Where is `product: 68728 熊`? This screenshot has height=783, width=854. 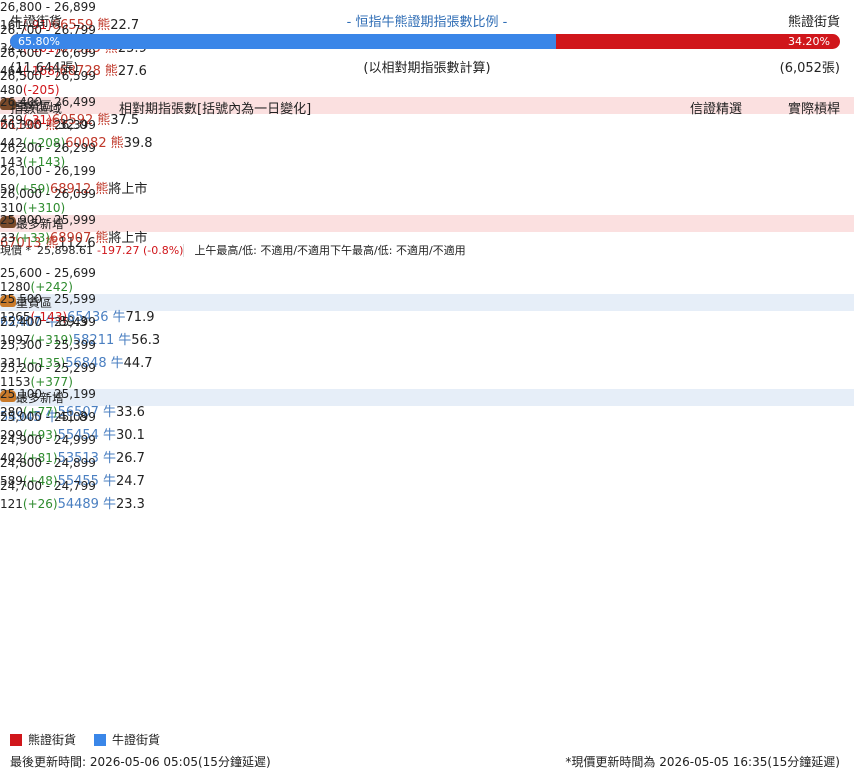
product: 68728 熊 is located at coordinates (89, 71).